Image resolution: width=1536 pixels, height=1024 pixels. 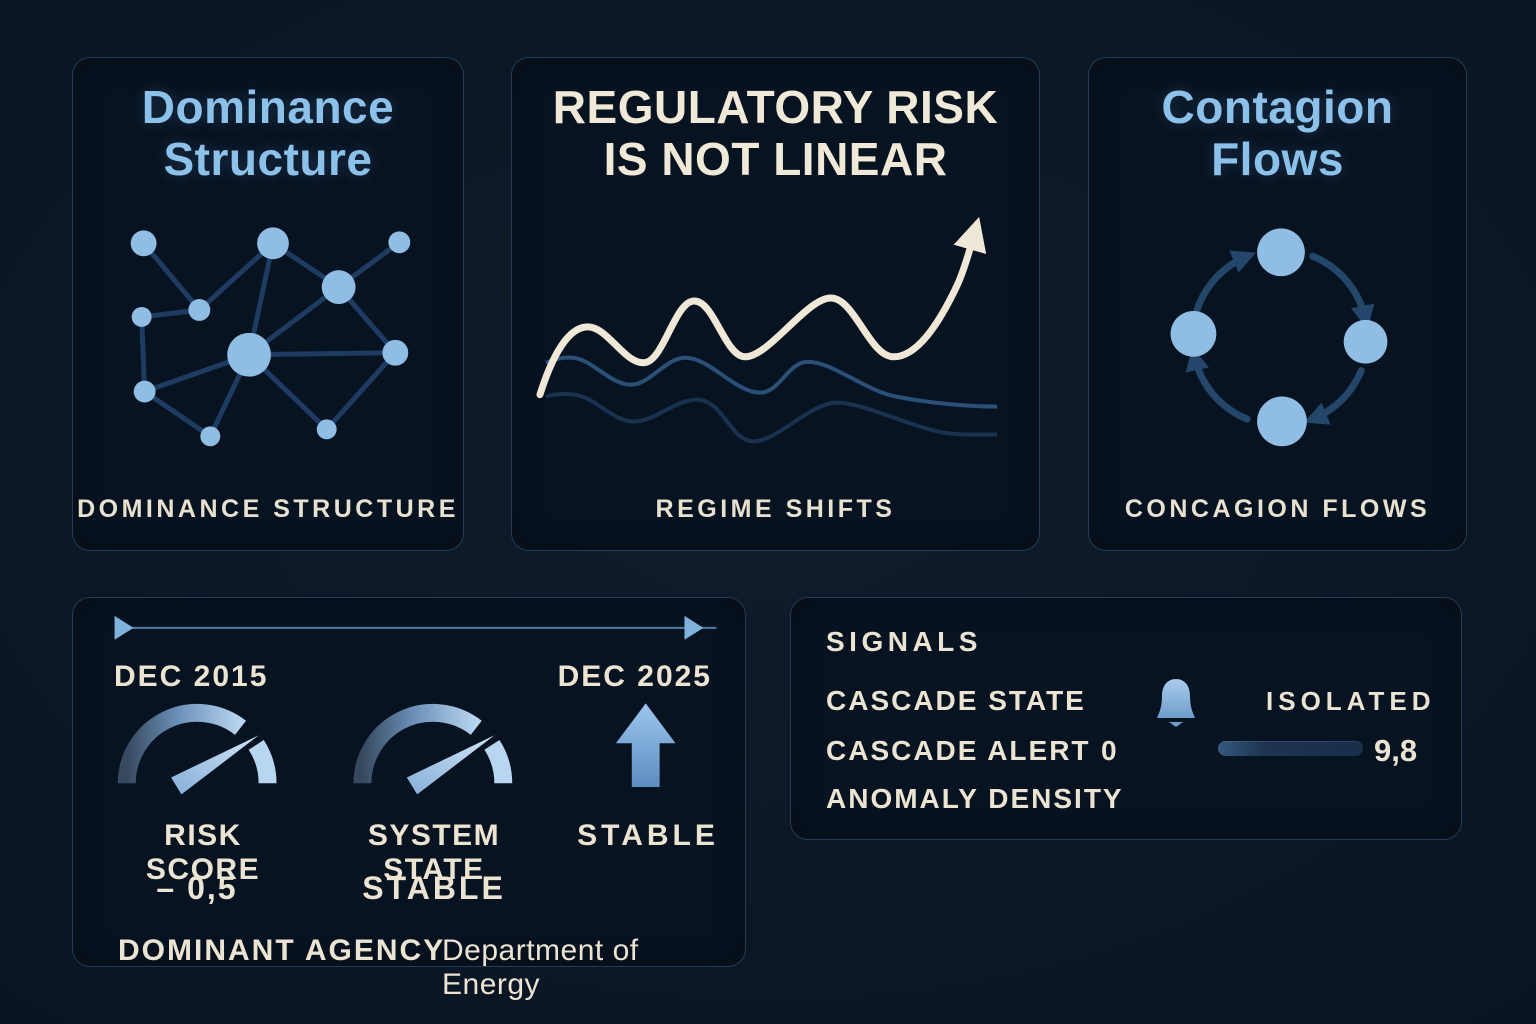 I want to click on title-line-2: Structure, so click(x=268, y=158).